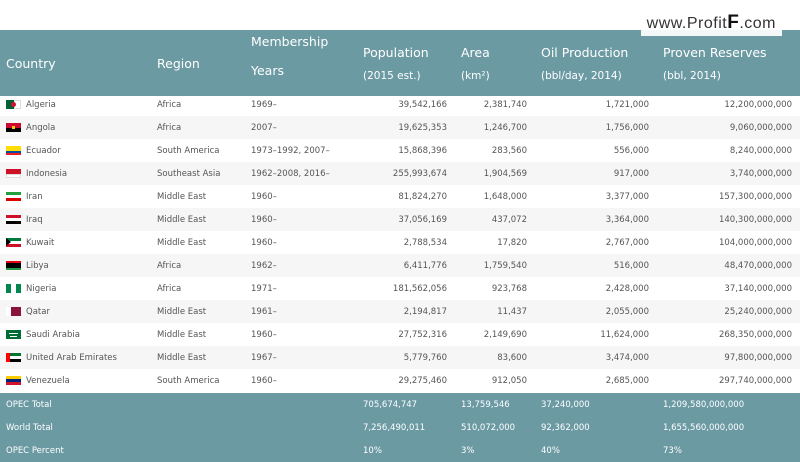 The height and width of the screenshot is (462, 800). I want to click on oil-production-cell: 2,428,000, so click(627, 288).